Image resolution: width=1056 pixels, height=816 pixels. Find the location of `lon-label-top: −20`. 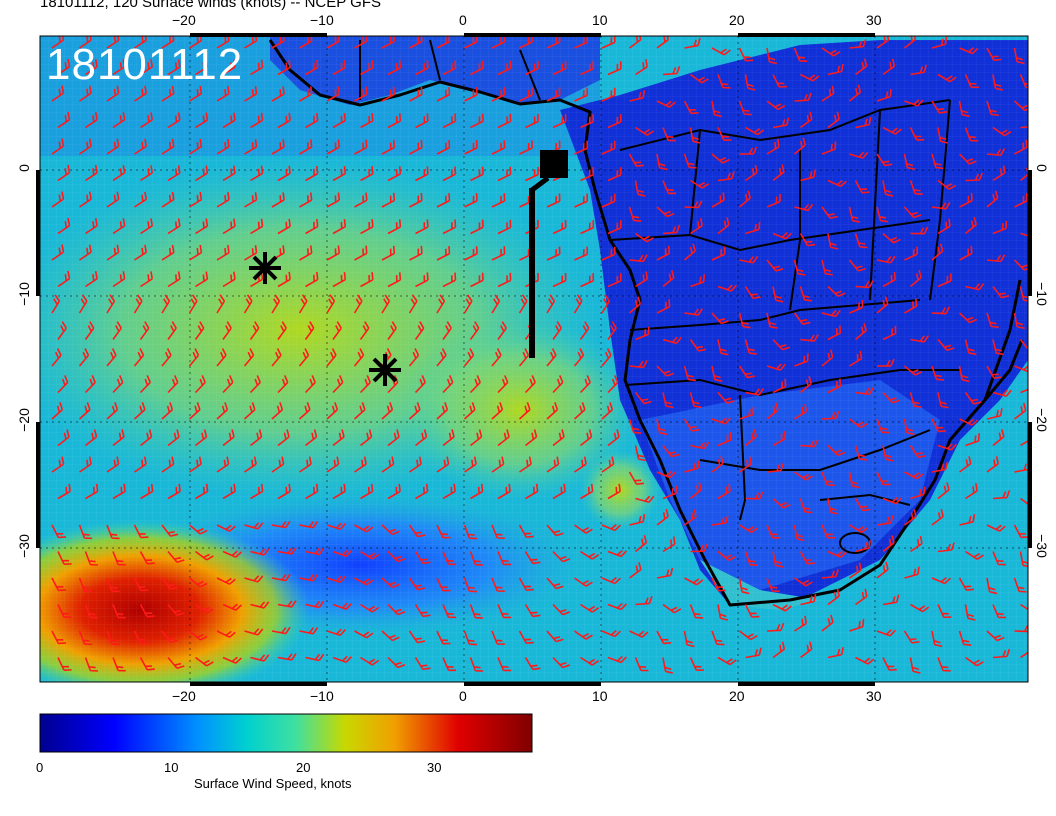

lon-label-top: −20 is located at coordinates (184, 20).